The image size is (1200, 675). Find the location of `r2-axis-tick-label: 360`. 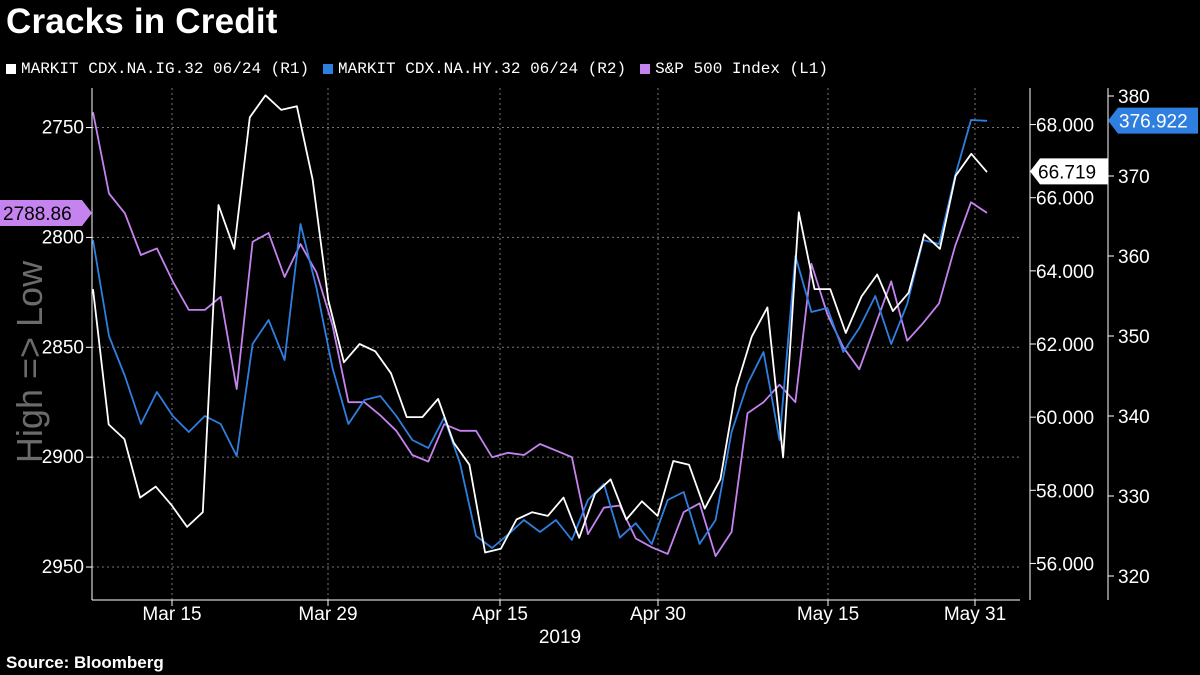

r2-axis-tick-label: 360 is located at coordinates (1134, 257).